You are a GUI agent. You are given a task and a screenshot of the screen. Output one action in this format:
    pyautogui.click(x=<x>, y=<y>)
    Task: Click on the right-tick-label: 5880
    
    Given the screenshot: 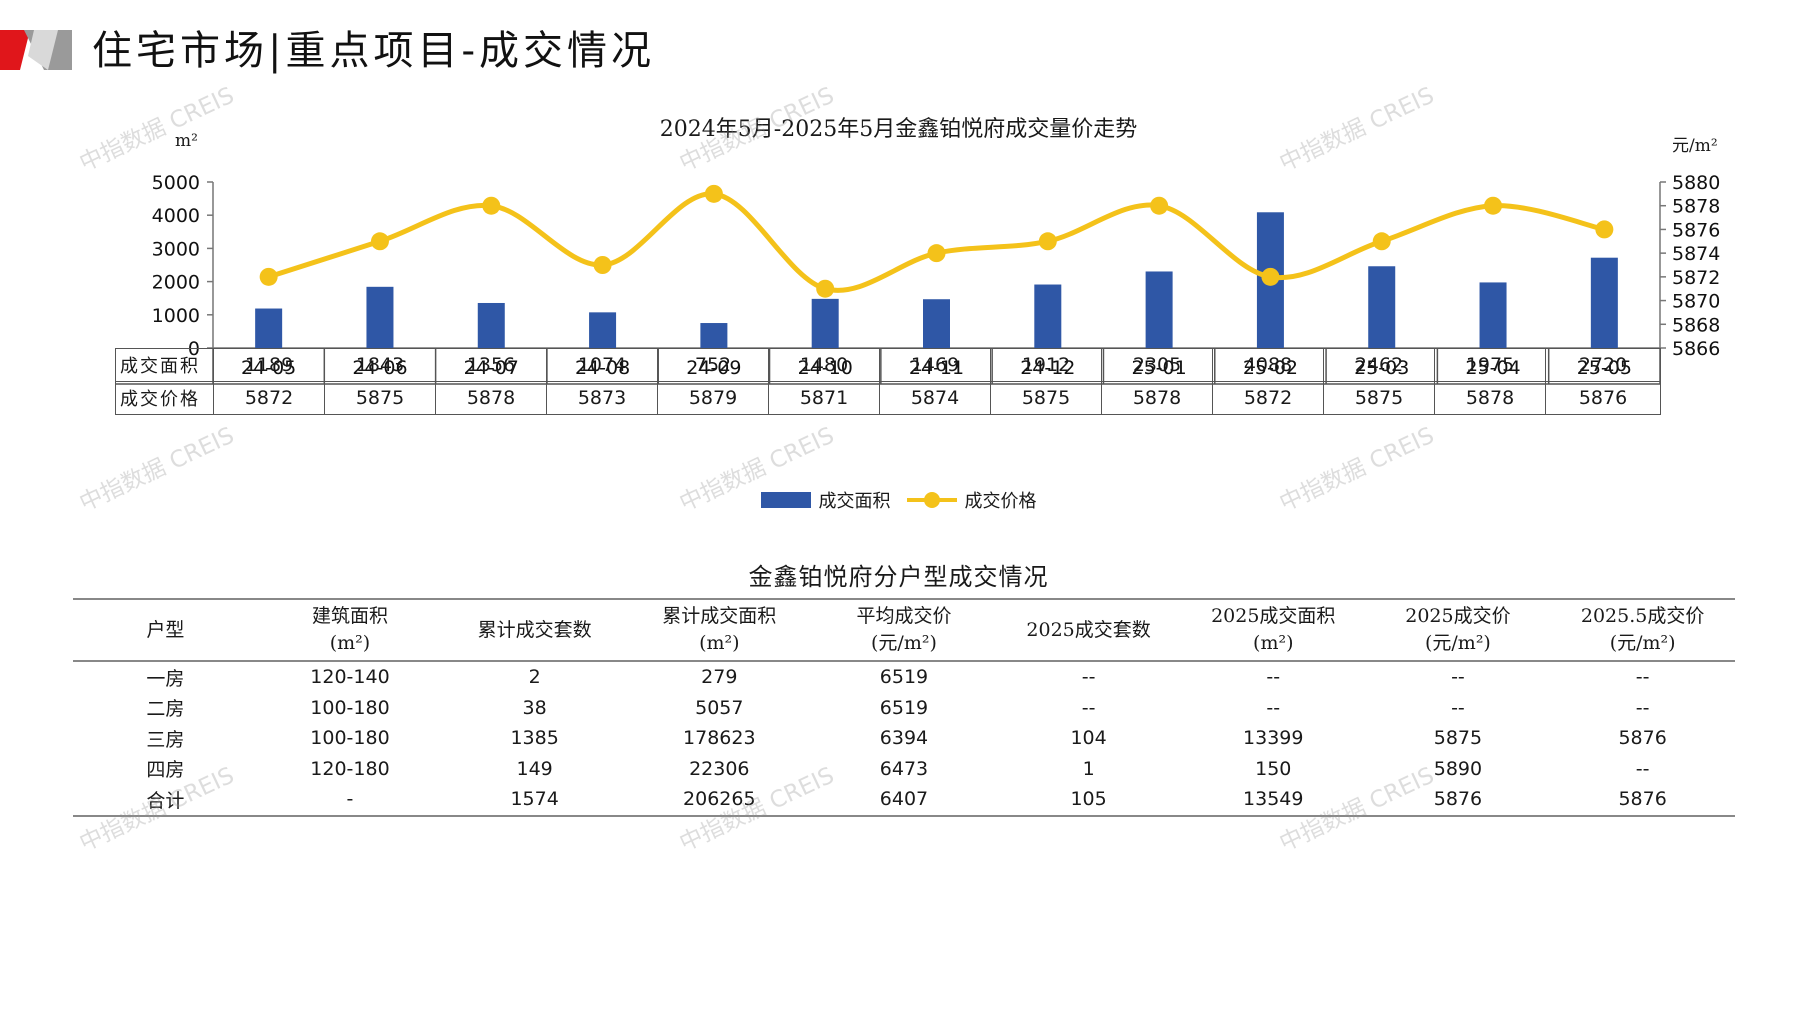 What is the action you would take?
    pyautogui.click(x=1696, y=183)
    